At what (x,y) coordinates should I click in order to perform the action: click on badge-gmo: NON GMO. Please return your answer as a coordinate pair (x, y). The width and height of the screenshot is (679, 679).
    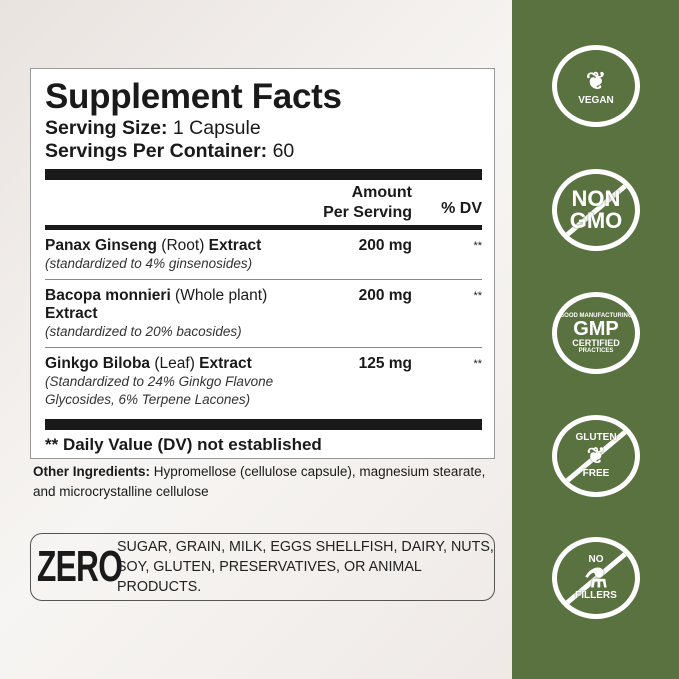
    Looking at the image, I should click on (596, 210).